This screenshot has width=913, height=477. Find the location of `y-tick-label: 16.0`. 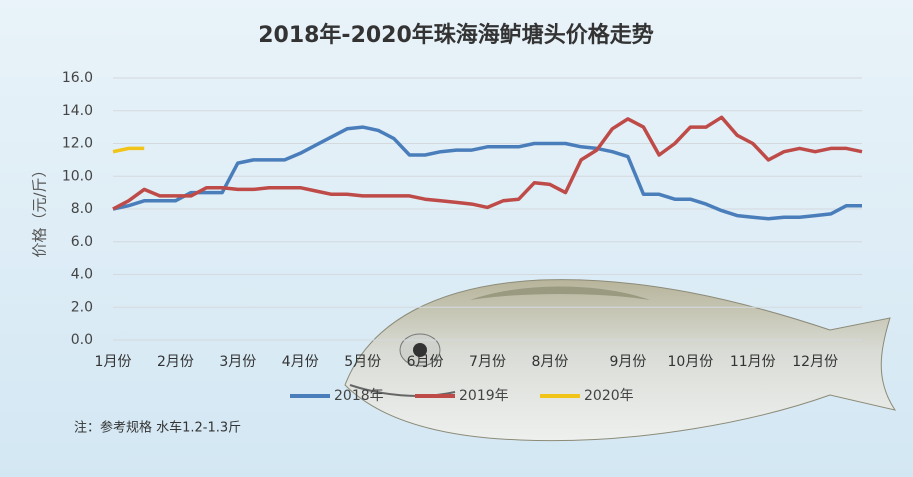

y-tick-label: 16.0 is located at coordinates (77, 78).